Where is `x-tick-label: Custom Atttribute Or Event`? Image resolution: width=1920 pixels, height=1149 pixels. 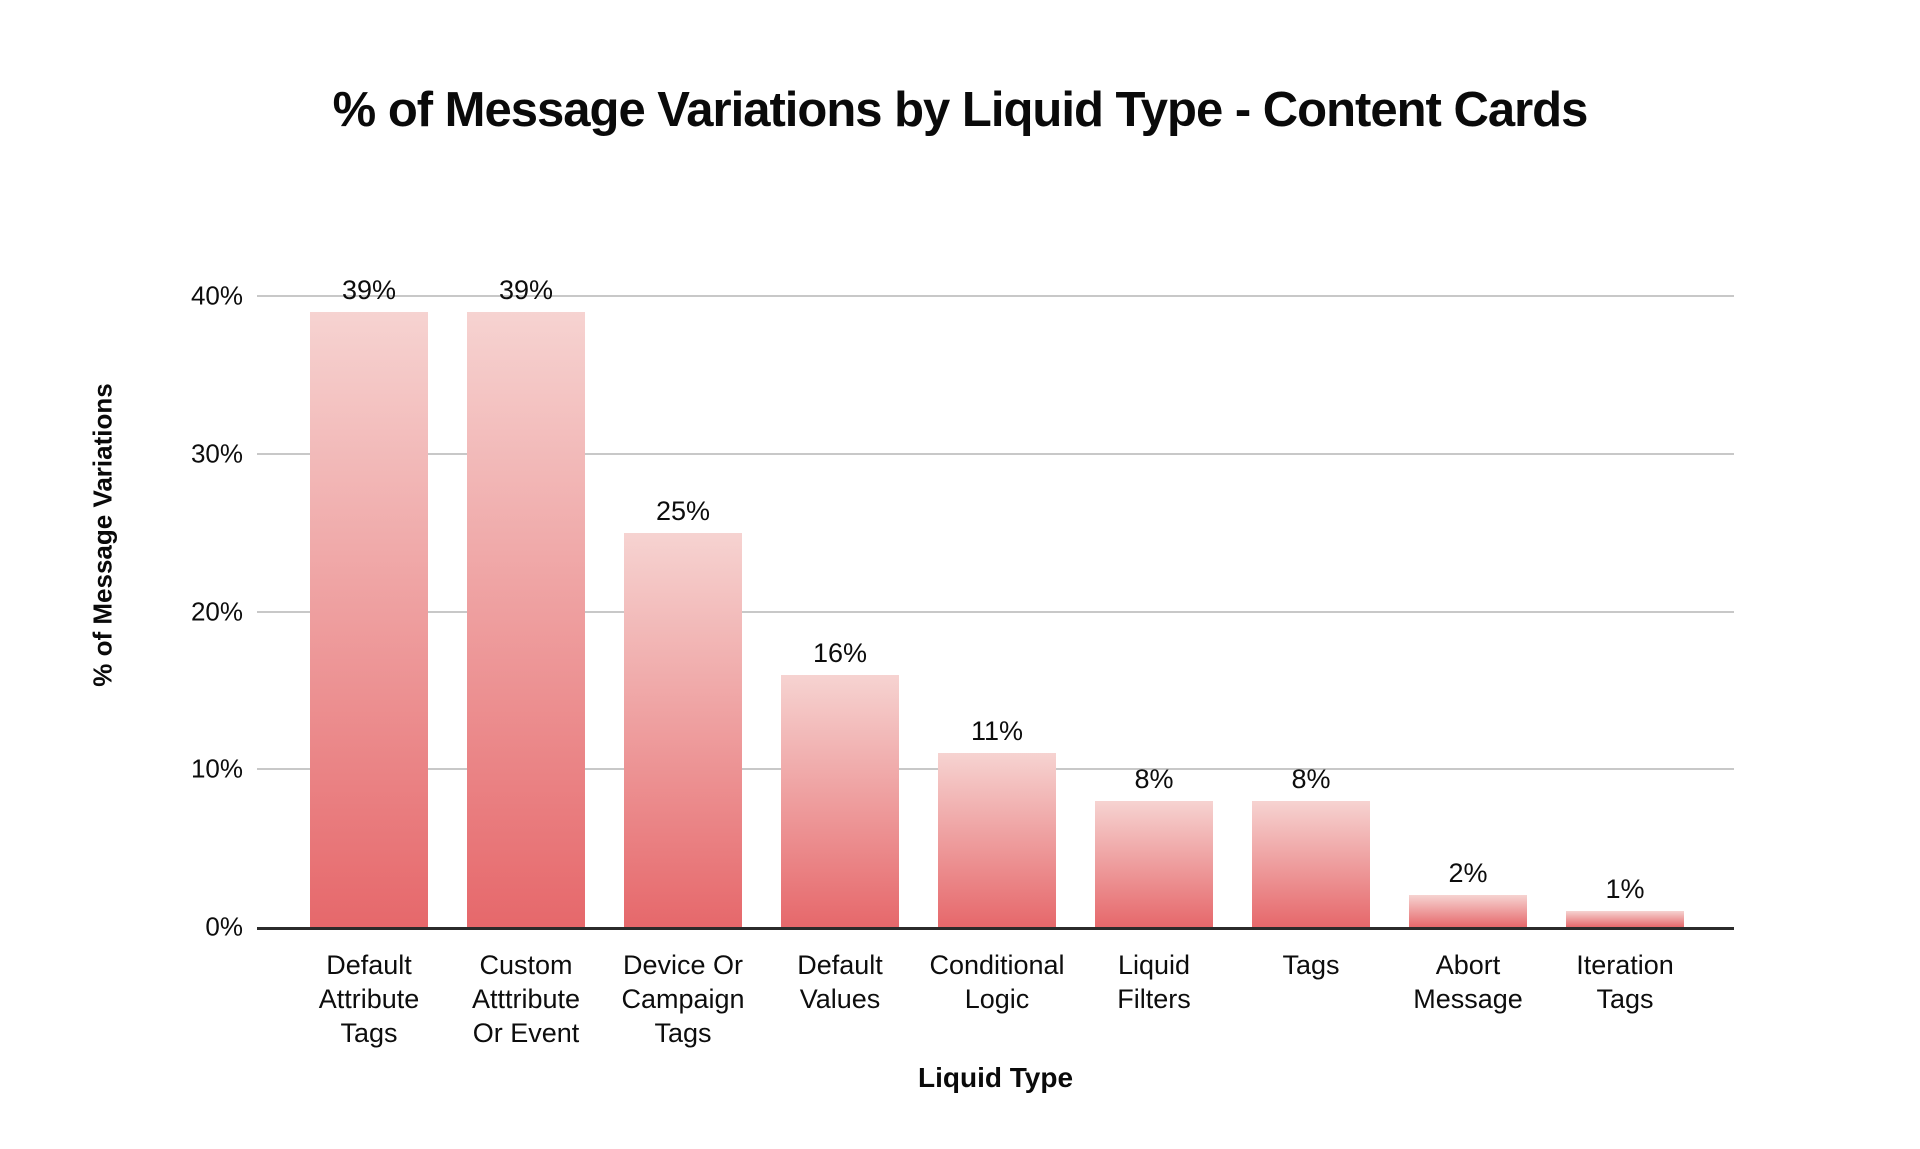
x-tick-label: Custom Atttribute Or Event is located at coordinates (526, 999).